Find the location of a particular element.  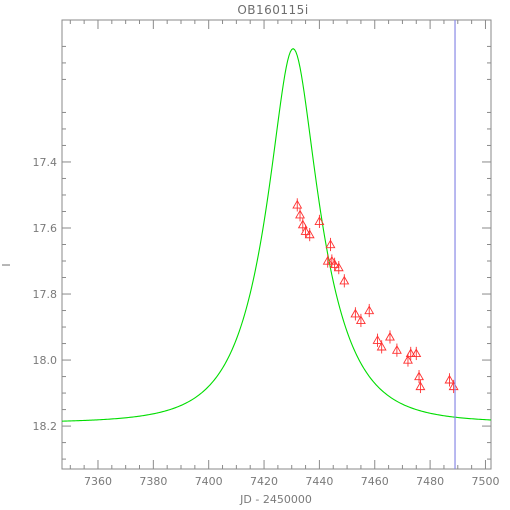

y-tick-label: 17.8 is located at coordinates (45, 294).